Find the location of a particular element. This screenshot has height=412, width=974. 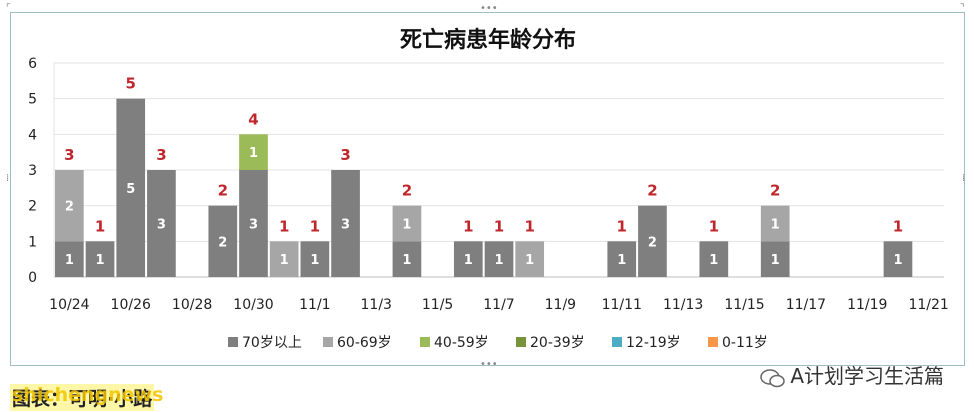

chart-title: 死亡病患年龄分布 is located at coordinates (488, 40).